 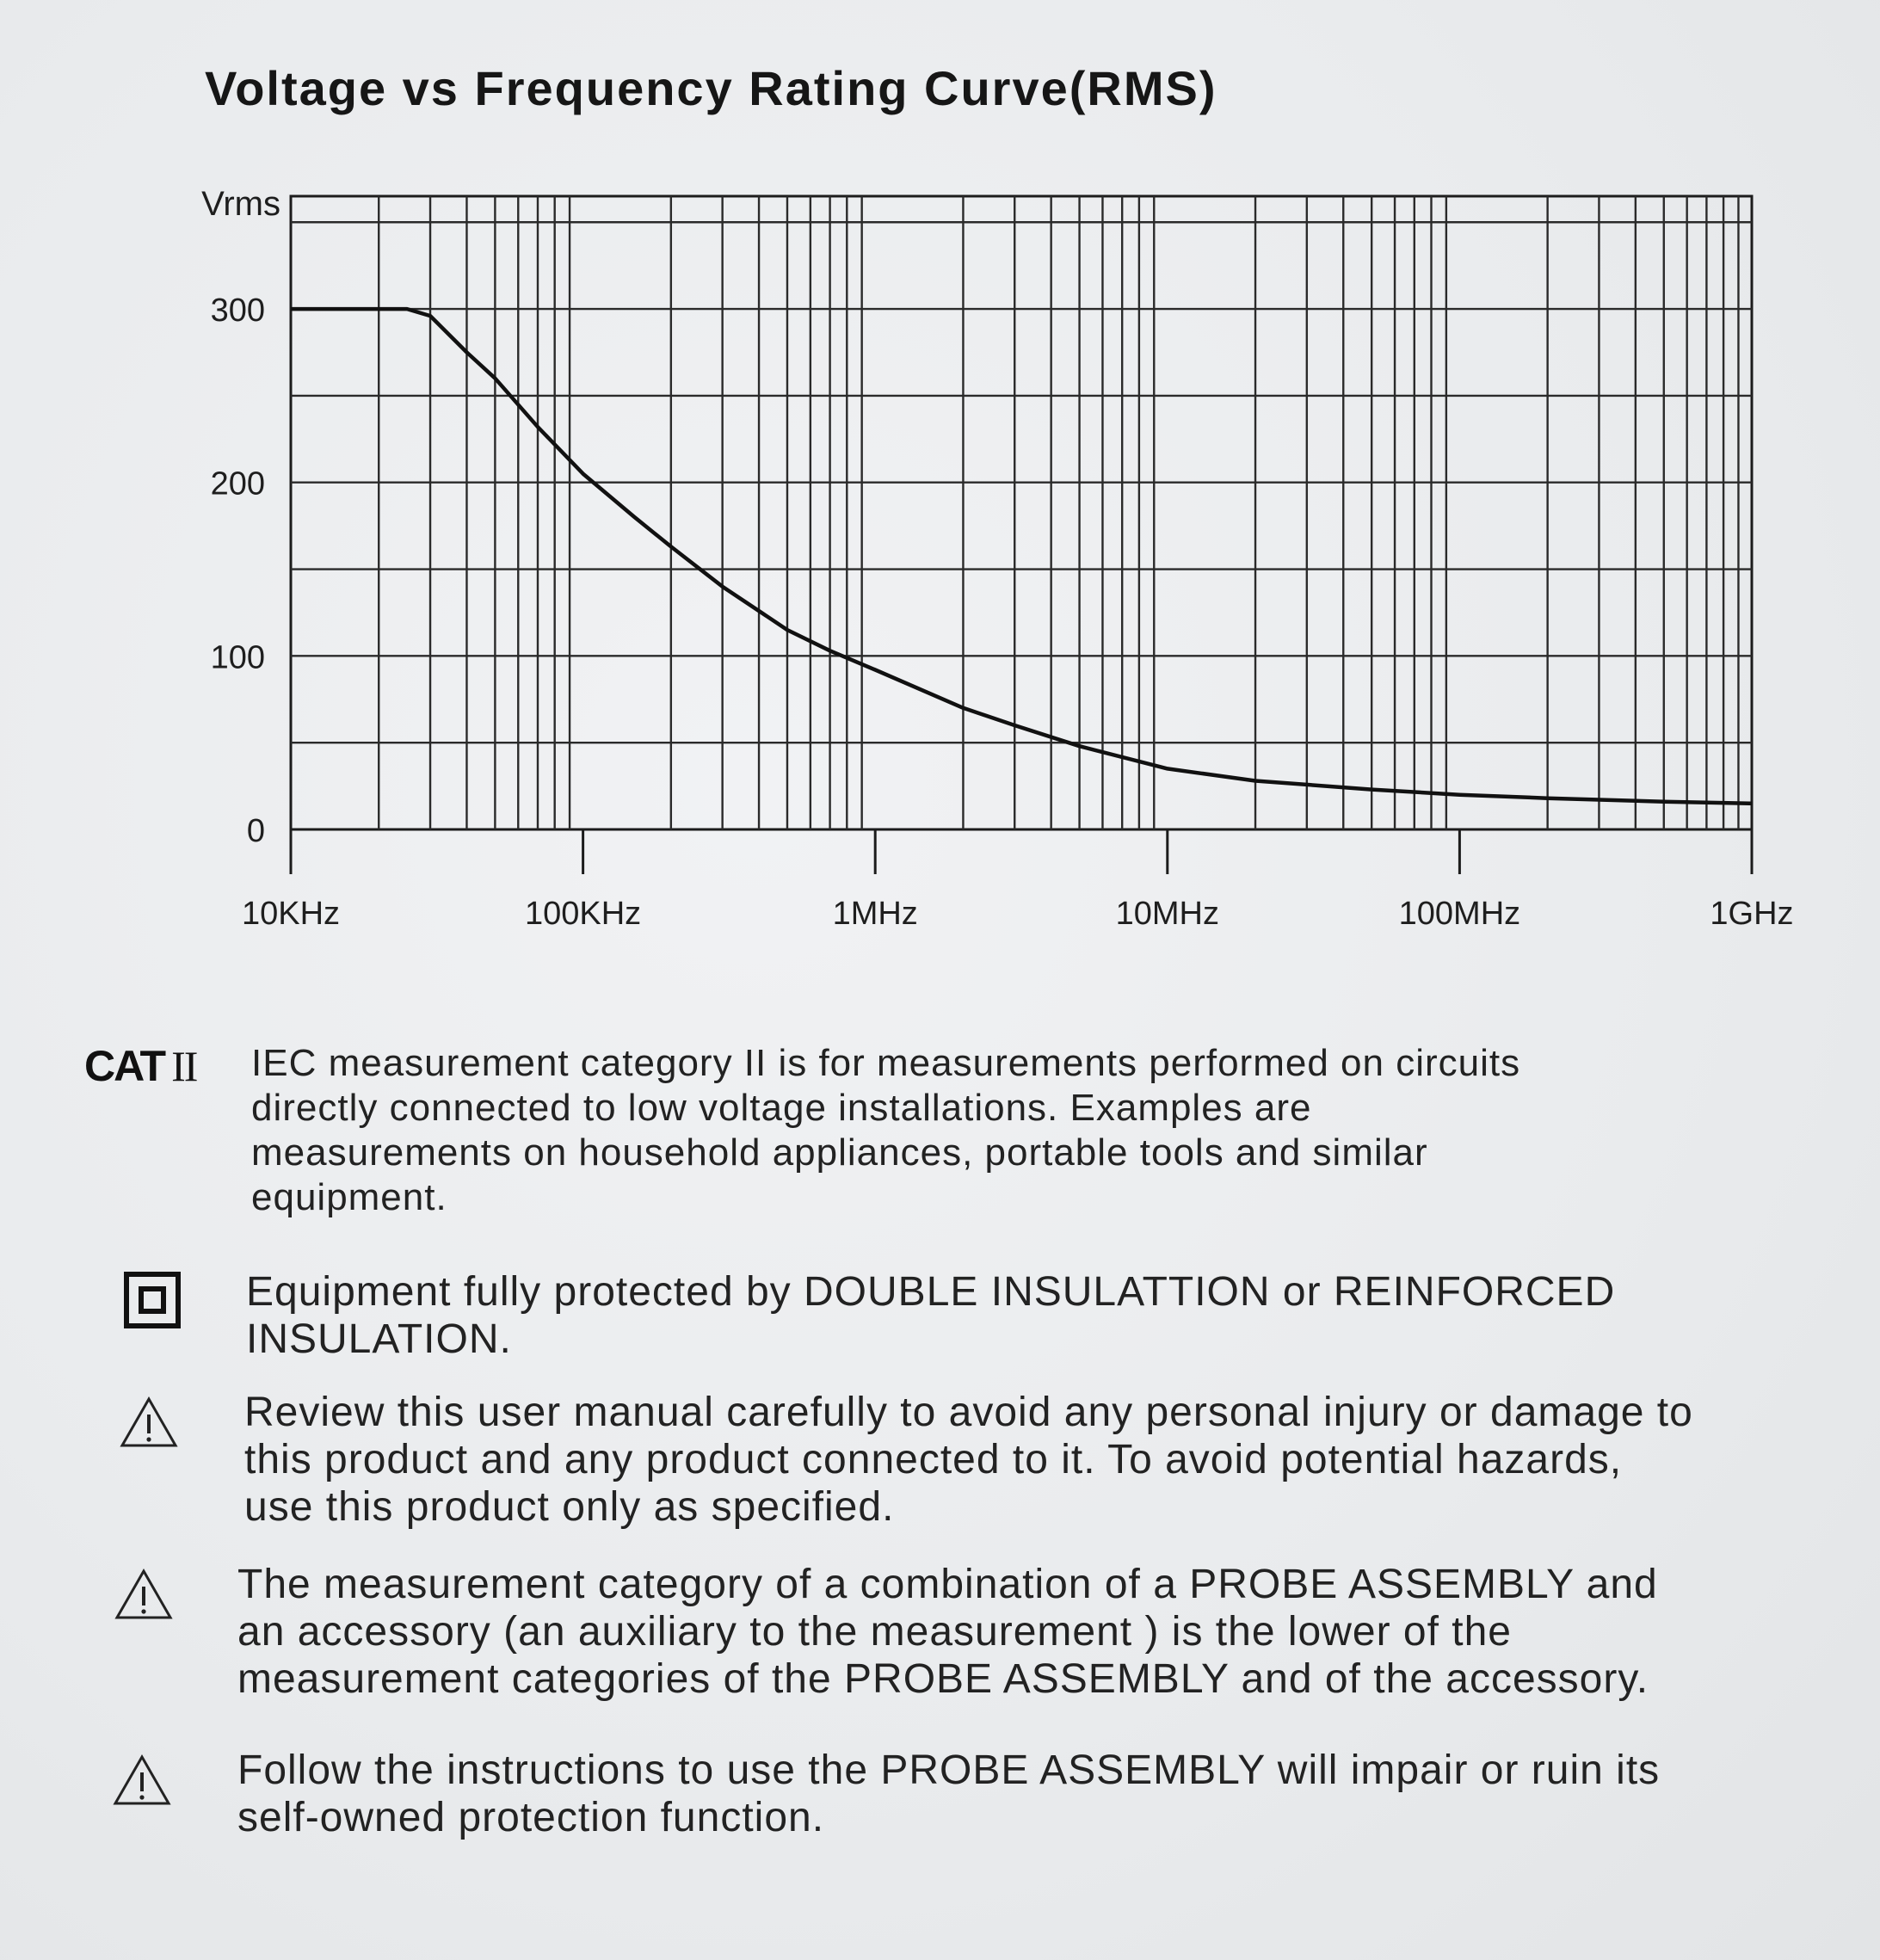 I want to click on y-tick-label: 200, so click(x=238, y=484).